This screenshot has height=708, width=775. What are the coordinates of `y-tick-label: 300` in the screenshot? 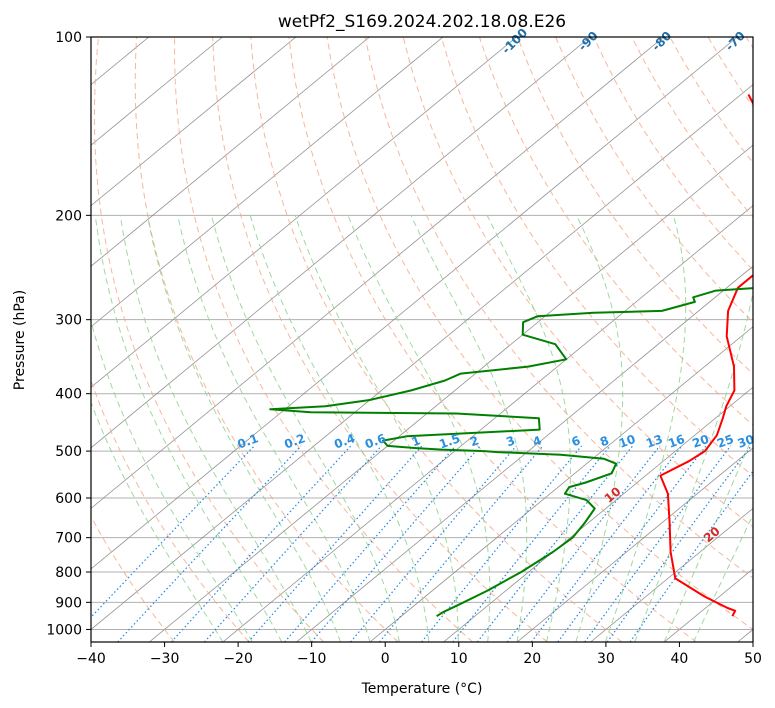 It's located at (68, 321).